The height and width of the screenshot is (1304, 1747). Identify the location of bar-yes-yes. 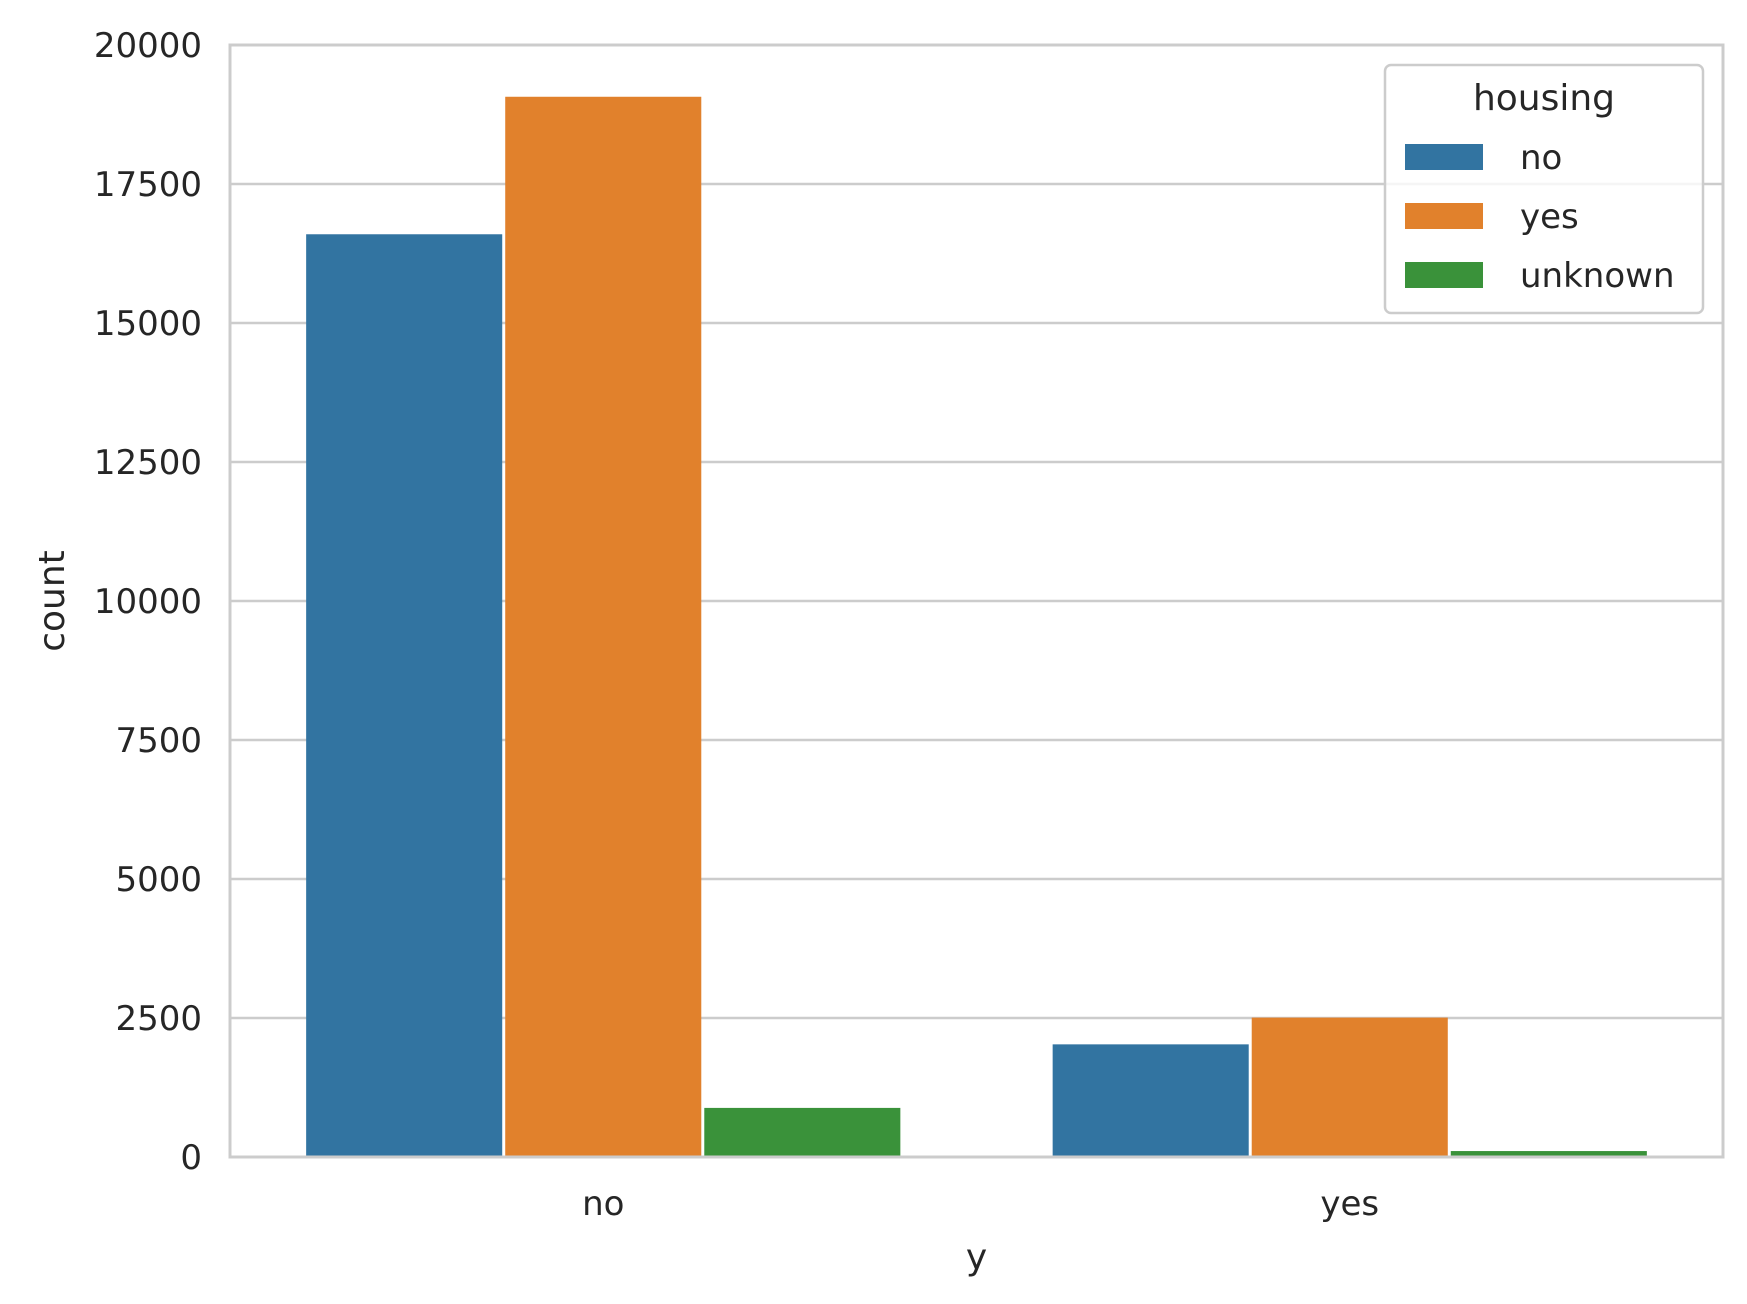
(1349, 1087).